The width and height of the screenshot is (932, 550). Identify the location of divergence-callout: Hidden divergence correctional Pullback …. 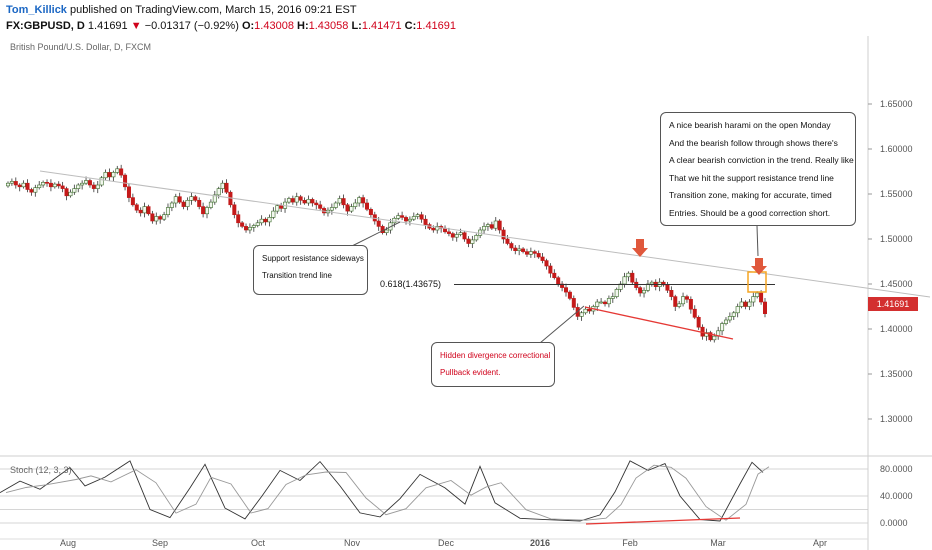
(493, 364).